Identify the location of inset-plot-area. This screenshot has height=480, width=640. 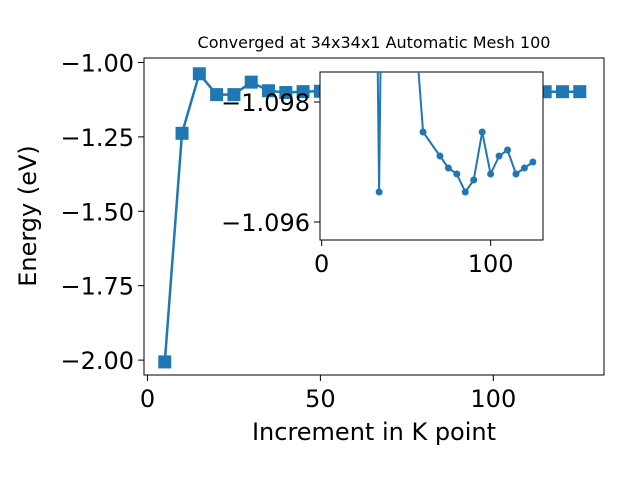
(431, 156).